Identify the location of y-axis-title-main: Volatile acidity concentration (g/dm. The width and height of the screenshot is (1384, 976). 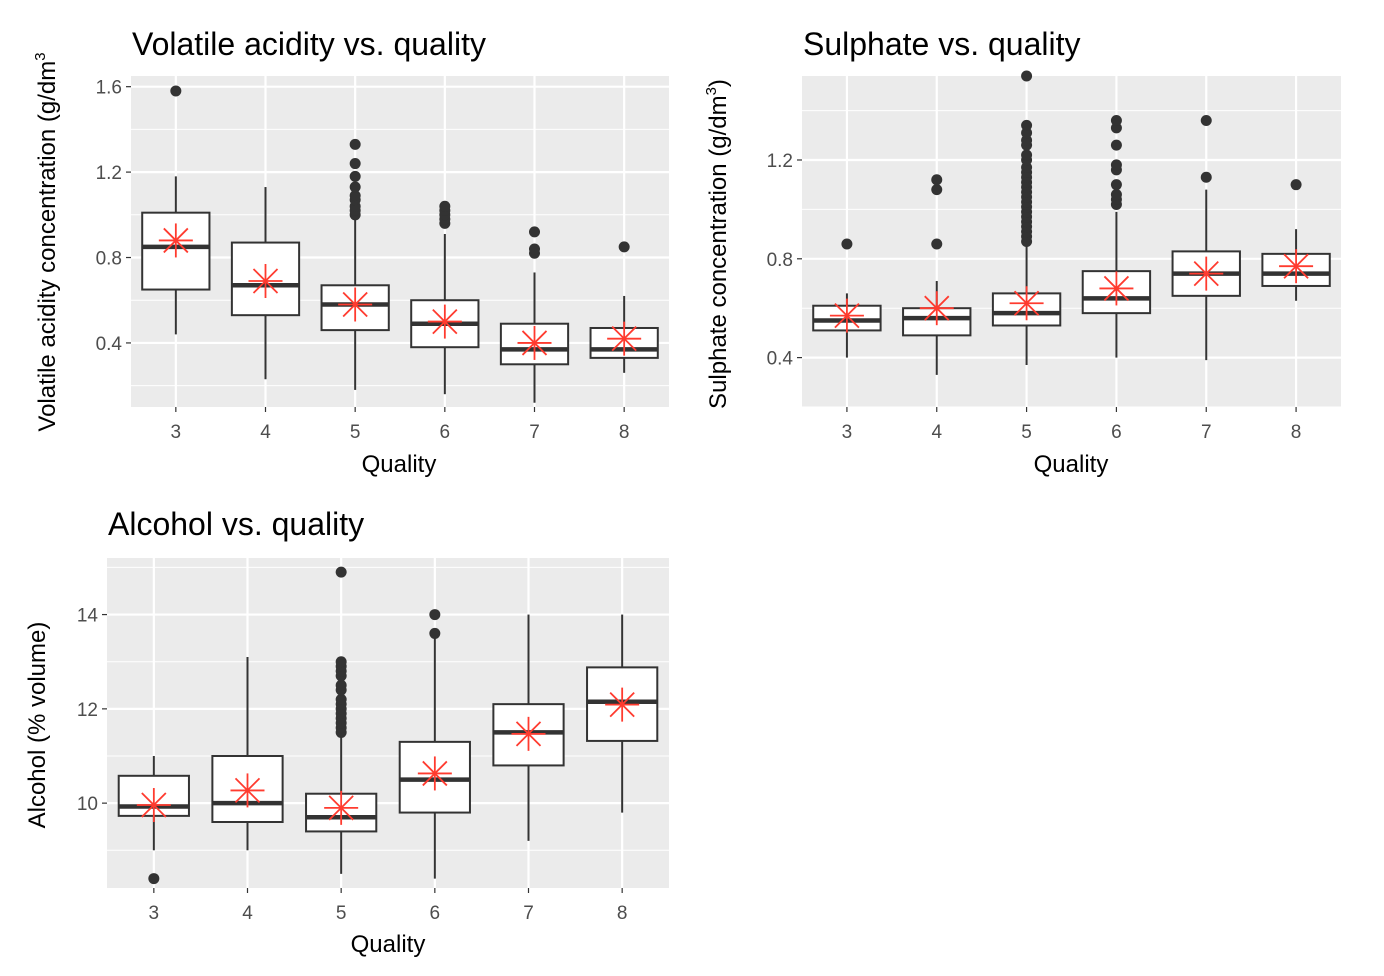
(47, 246).